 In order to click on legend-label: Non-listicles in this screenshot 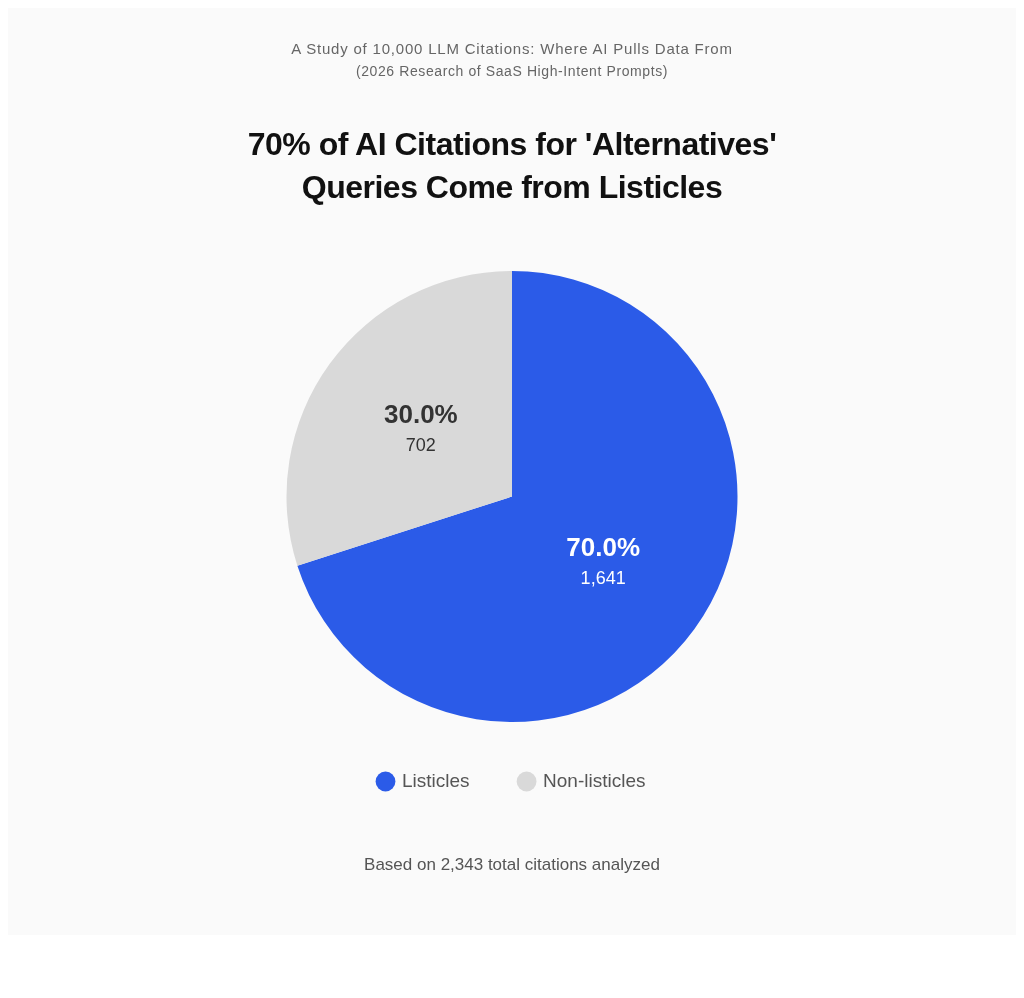, I will do `click(594, 780)`.